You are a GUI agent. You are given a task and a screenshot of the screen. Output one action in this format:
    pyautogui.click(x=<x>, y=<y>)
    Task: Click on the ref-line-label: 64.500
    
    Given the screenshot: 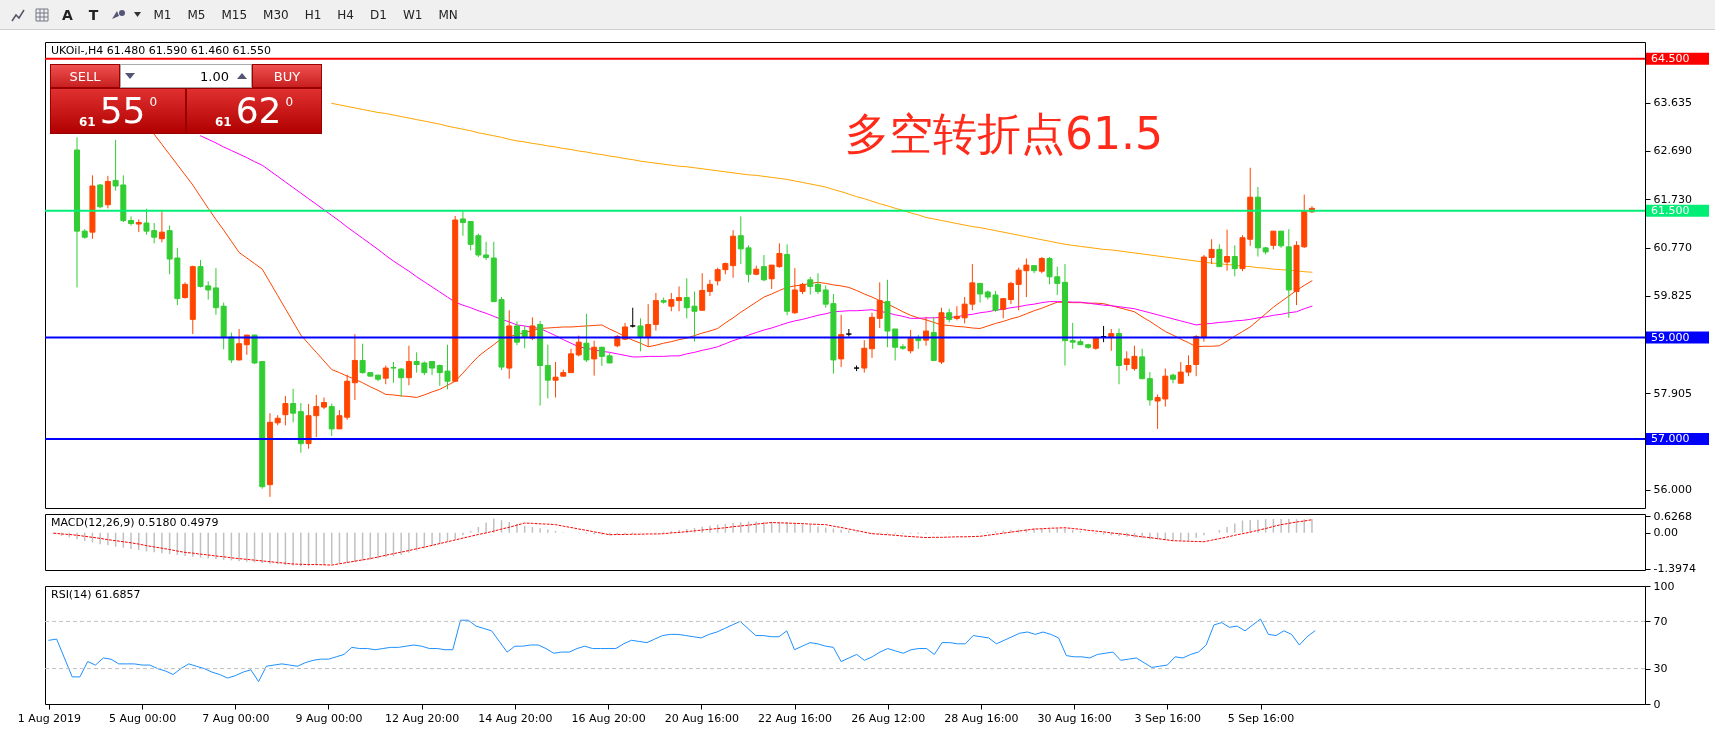 What is the action you would take?
    pyautogui.click(x=1670, y=58)
    